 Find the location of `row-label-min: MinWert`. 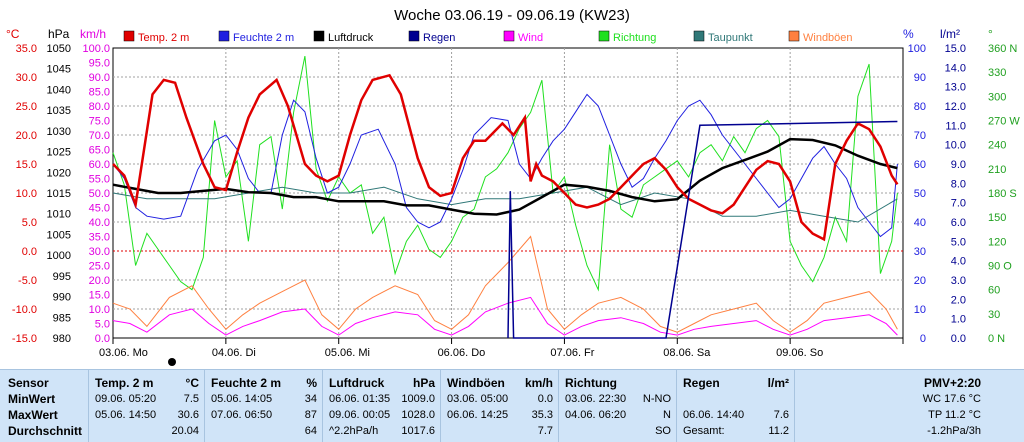

row-label-min: MinWert is located at coordinates (32, 399).